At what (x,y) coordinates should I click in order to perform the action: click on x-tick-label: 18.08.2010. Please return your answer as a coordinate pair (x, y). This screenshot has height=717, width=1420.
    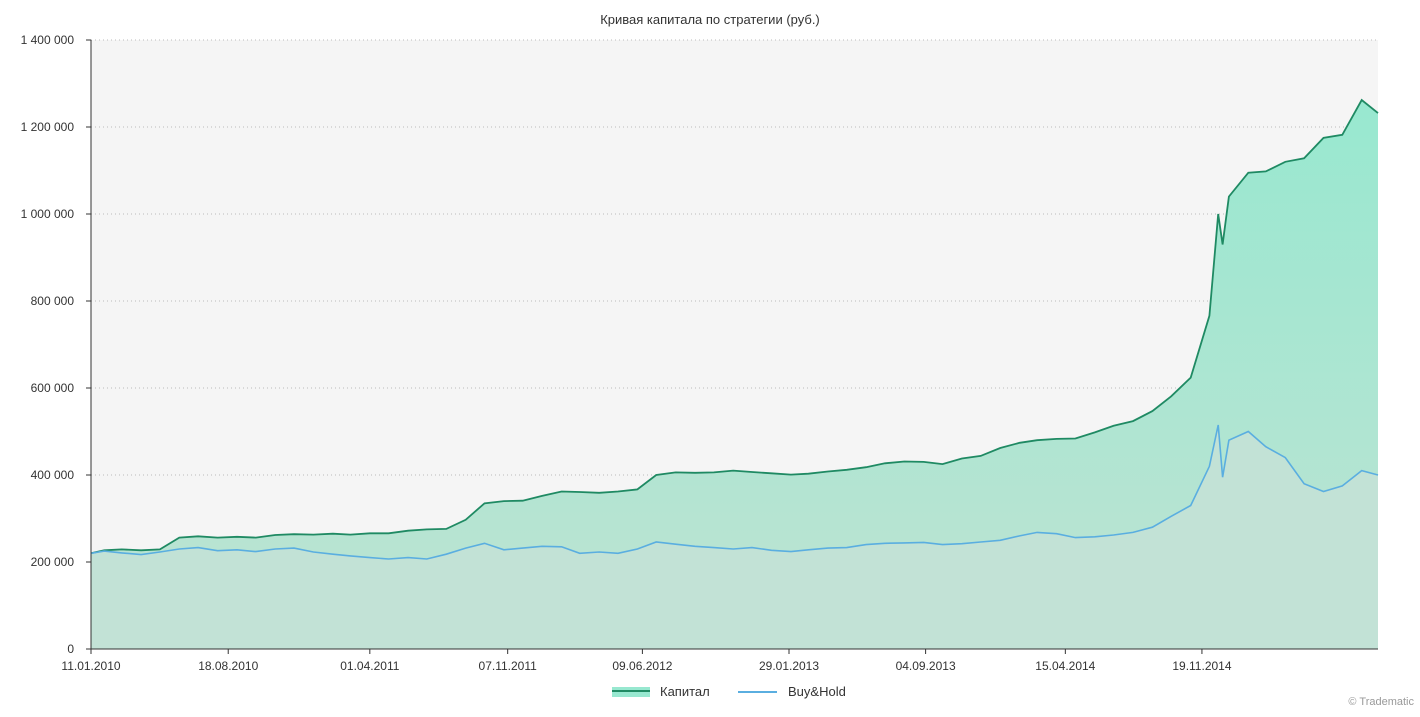
    Looking at the image, I should click on (228, 666).